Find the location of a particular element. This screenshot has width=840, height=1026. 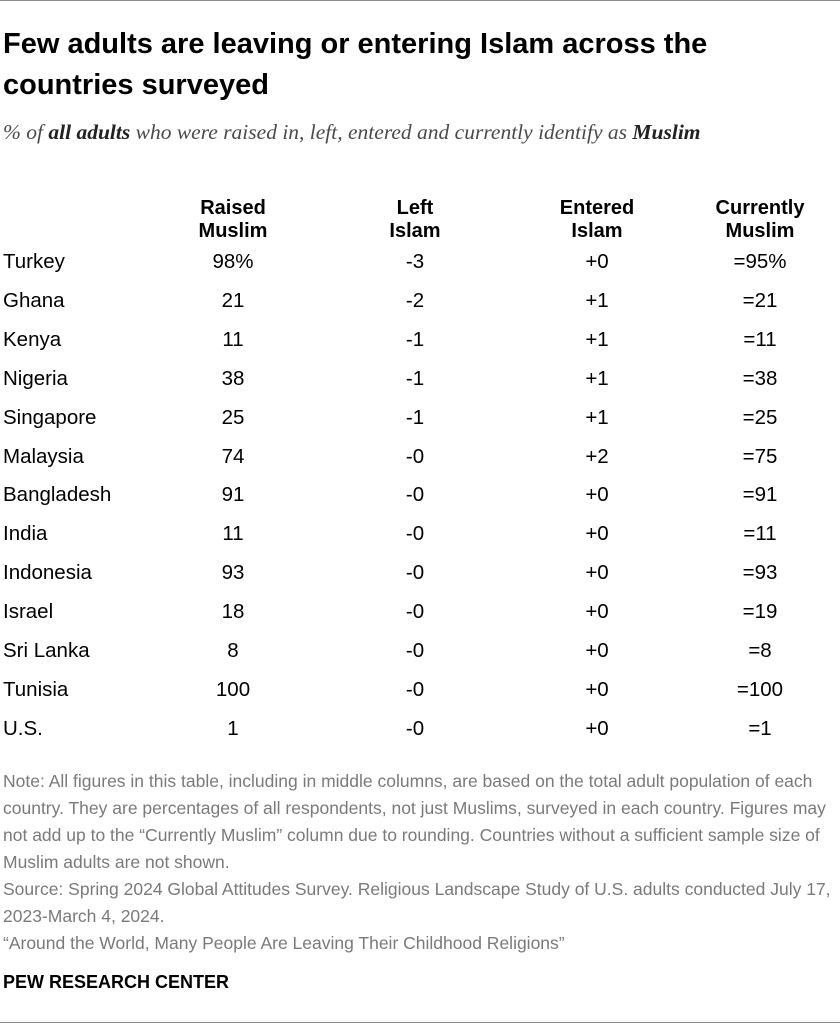

row-label: India is located at coordinates (25, 534).